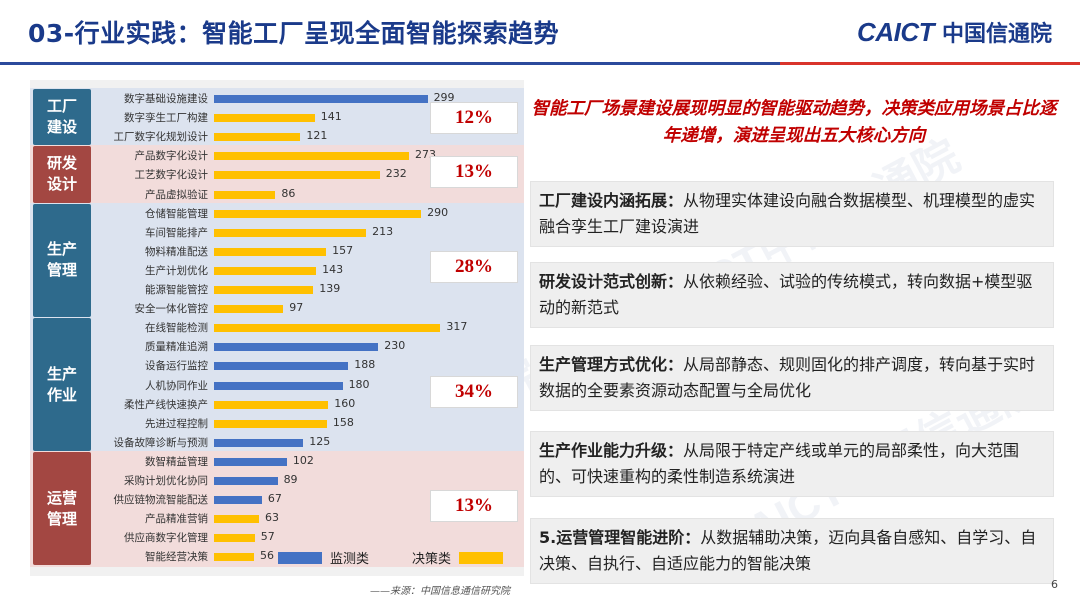  Describe the element at coordinates (166, 481) in the screenshot. I see `bar-category-label: 采购计划优化协同` at that location.